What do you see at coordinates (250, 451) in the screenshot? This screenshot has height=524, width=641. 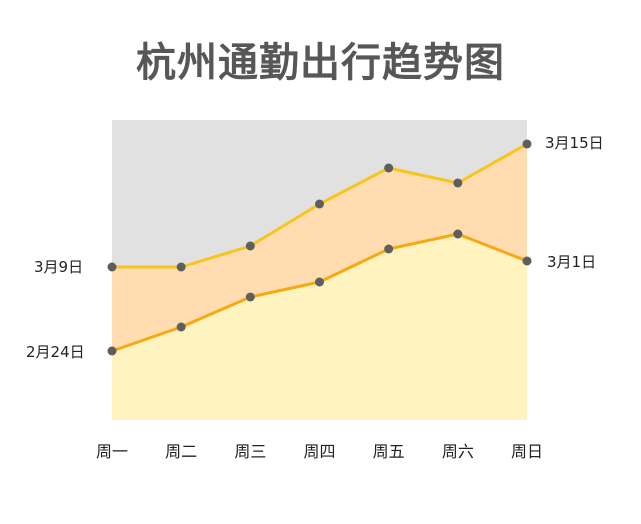 I see `x-tick-label-2: 周三` at bounding box center [250, 451].